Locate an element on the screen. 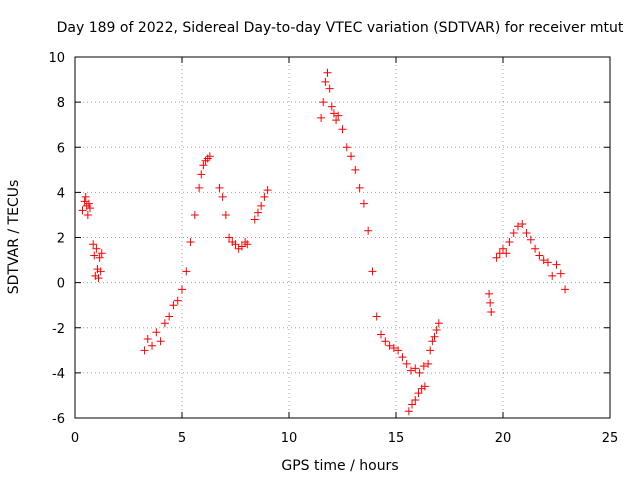 This screenshot has height=480, width=640. y-axis-label: SDTVAR / TECUs is located at coordinates (14, 237).